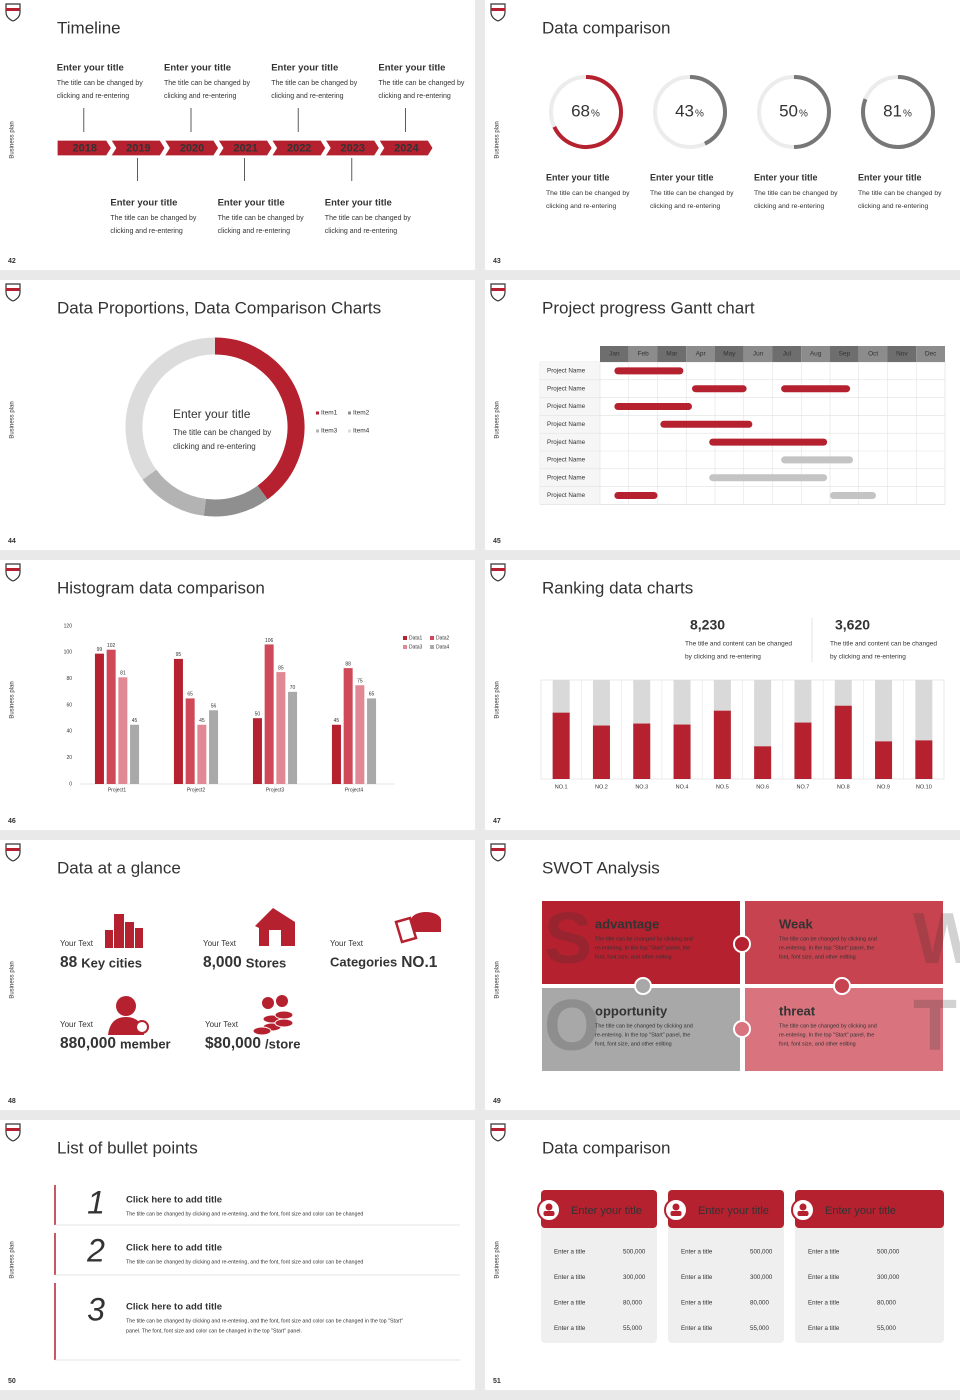 Image resolution: width=960 pixels, height=1400 pixels. I want to click on x-tick-label: NO.1, so click(561, 787).